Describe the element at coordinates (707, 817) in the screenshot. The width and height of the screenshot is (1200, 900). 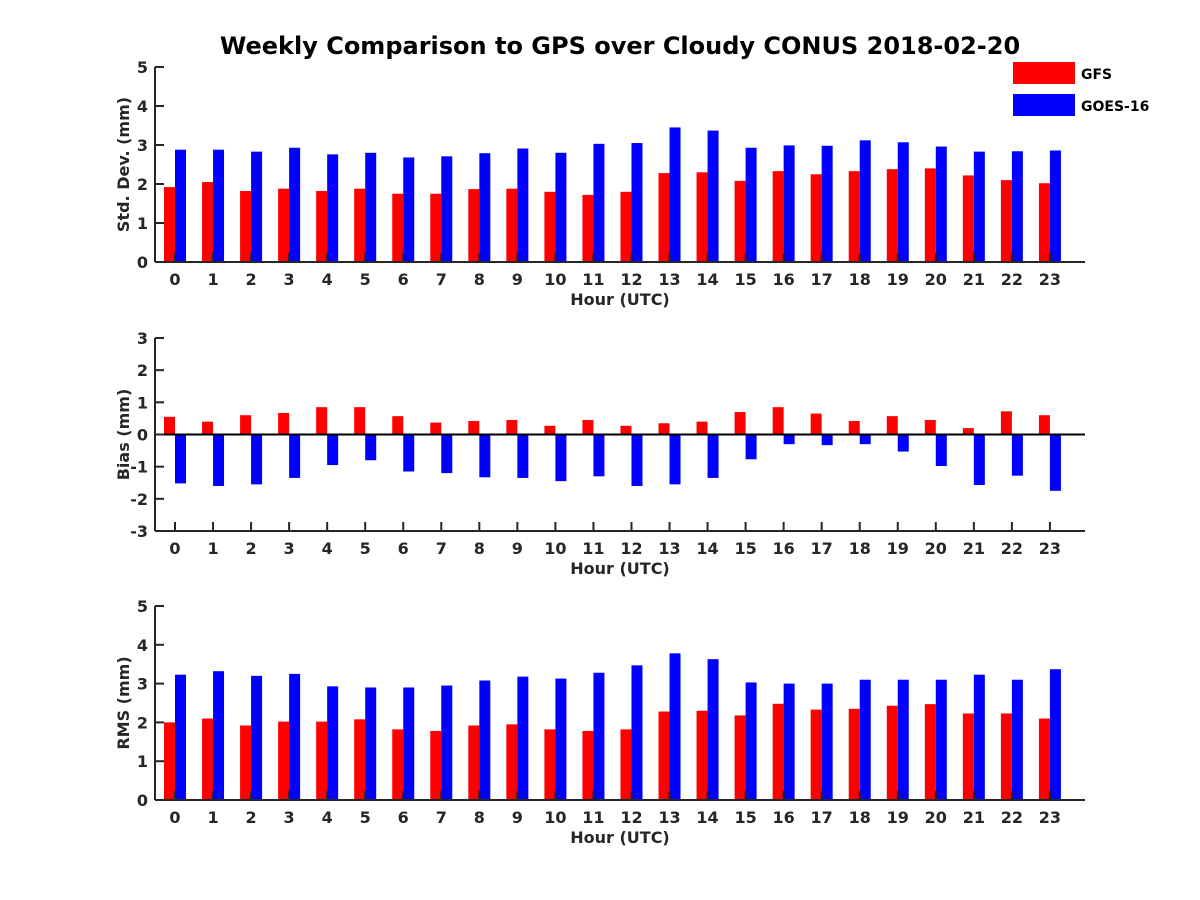
I see `x-tick-label: 14` at that location.